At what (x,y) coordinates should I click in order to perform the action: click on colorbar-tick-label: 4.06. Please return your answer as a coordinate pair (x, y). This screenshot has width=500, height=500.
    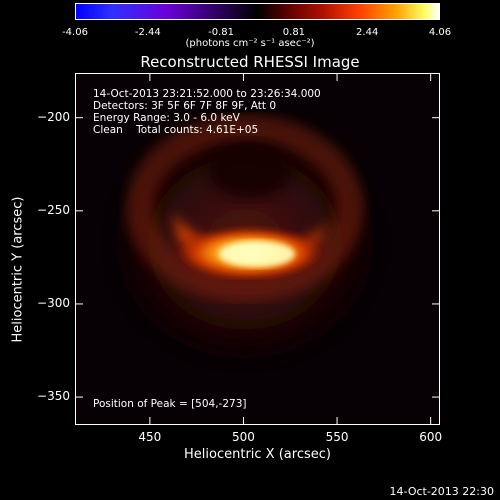
    Looking at the image, I should click on (440, 32).